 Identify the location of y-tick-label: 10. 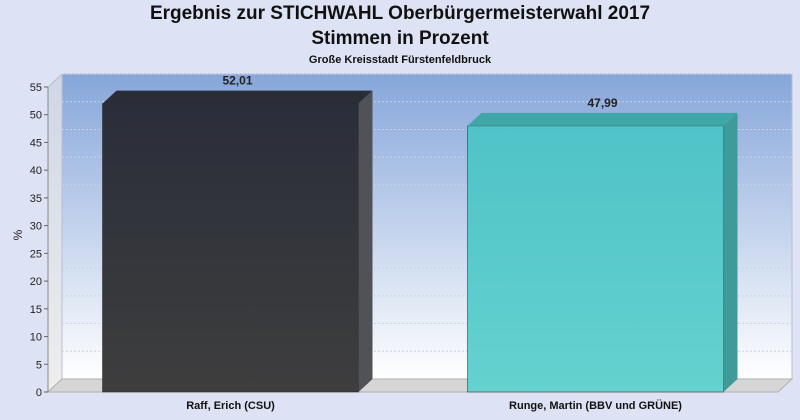
(36, 338).